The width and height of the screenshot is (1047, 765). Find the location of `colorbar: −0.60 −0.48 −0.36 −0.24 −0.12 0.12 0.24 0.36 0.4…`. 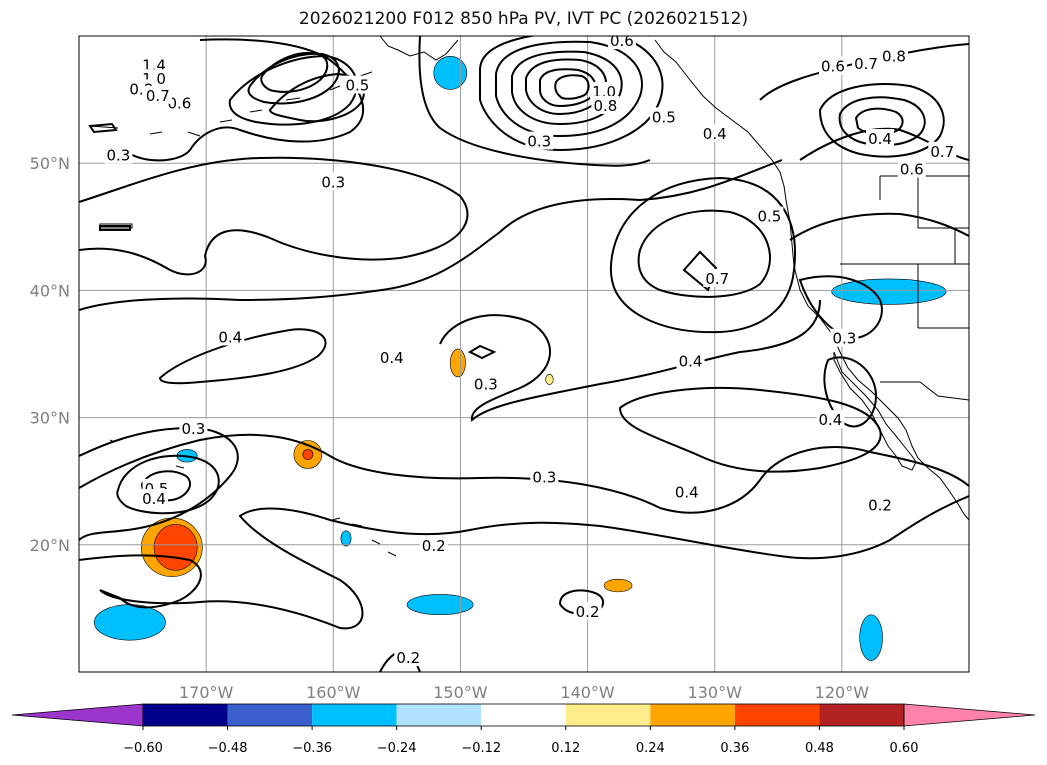

colorbar: −0.60 −0.48 −0.36 −0.24 −0.12 0.12 0.24 0.36 0.4… is located at coordinates (523, 729).